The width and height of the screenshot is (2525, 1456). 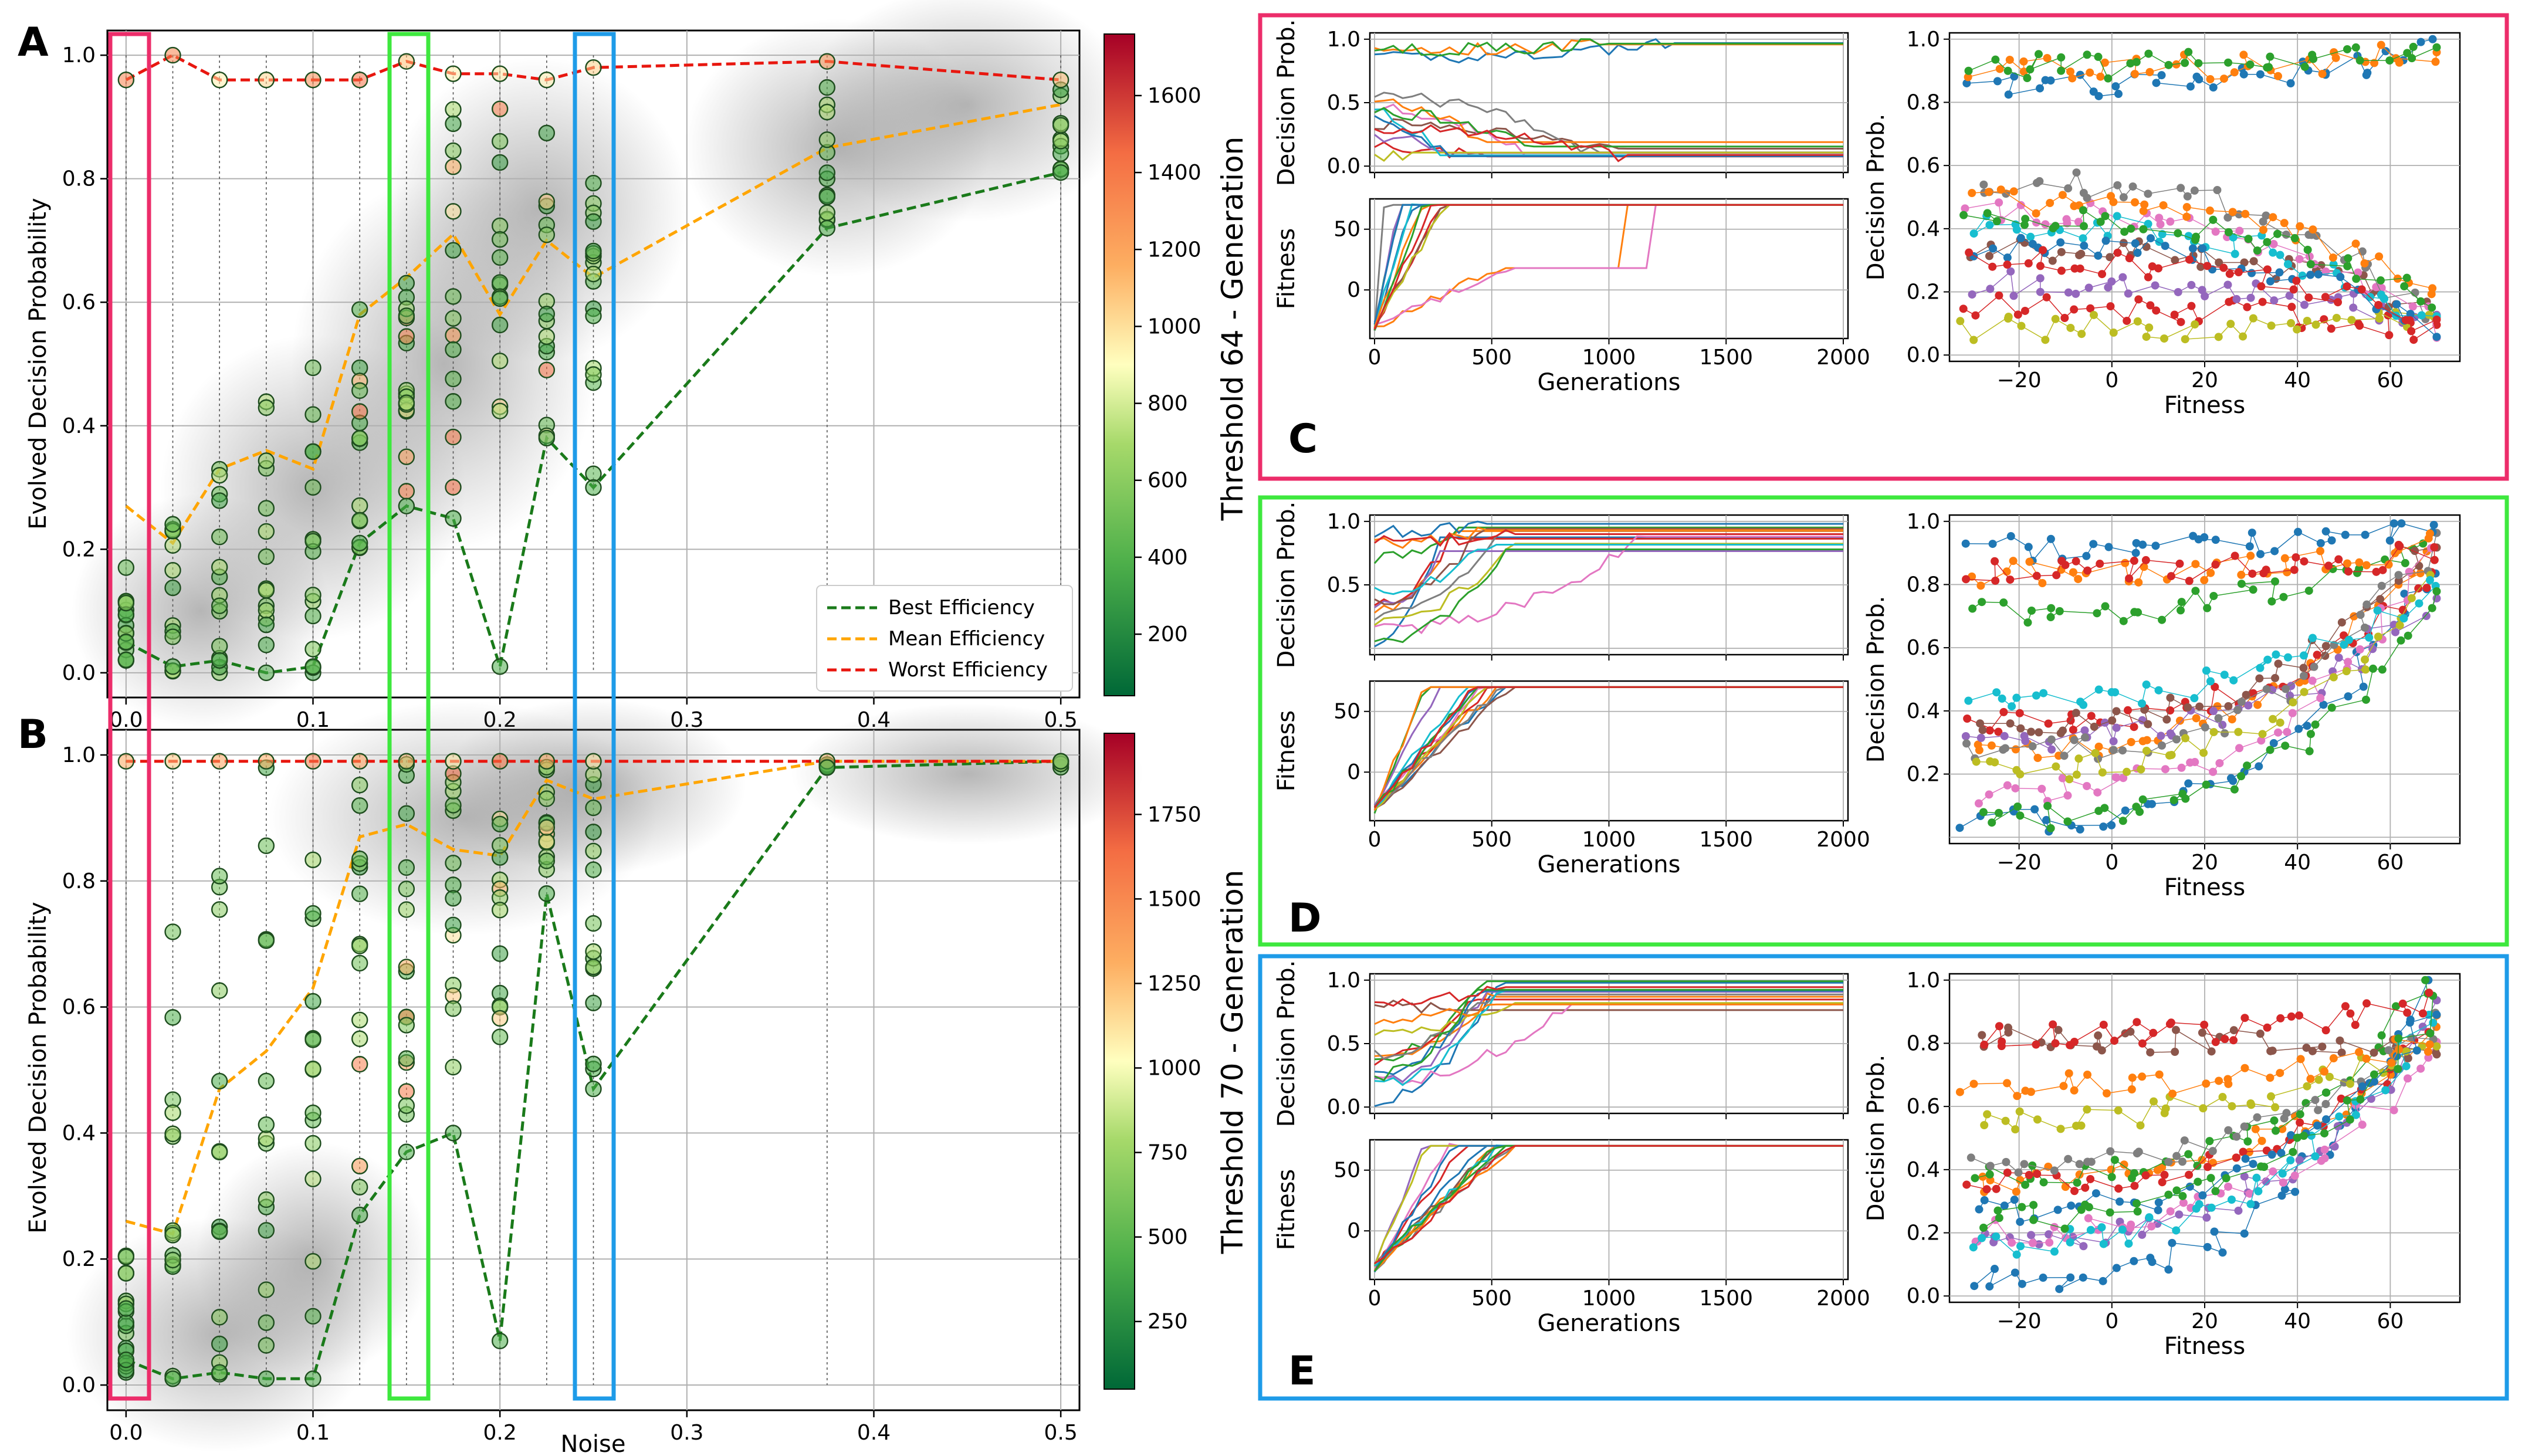 I want to click on fitness-axis-label: Fitness, so click(x=2205, y=1346).